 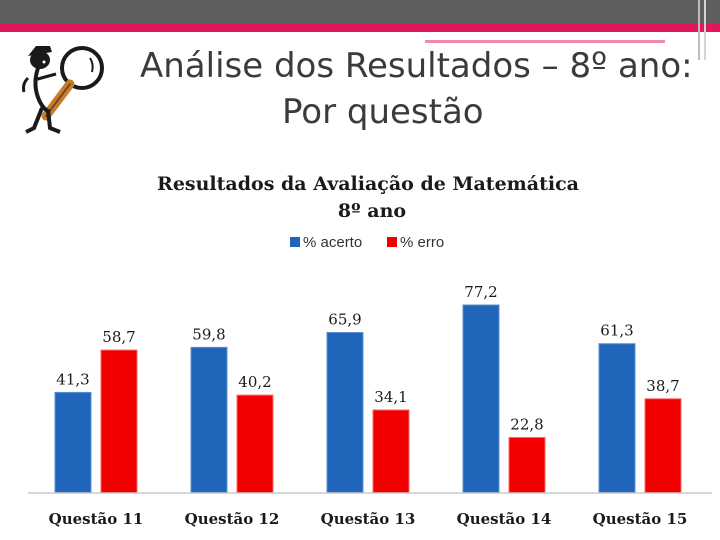 What do you see at coordinates (416, 66) in the screenshot?
I see `slide-title-line1: Análise dos Resultados – 8º ano:` at bounding box center [416, 66].